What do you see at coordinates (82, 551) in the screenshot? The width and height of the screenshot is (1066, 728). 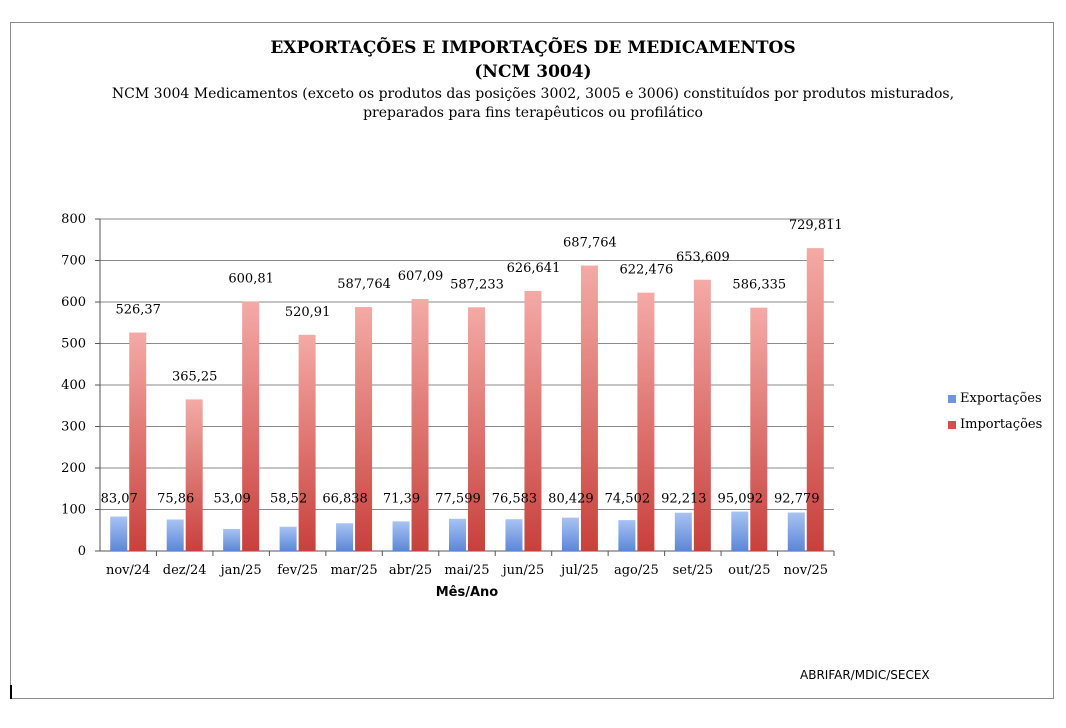 I see `y-tick-label: 0` at bounding box center [82, 551].